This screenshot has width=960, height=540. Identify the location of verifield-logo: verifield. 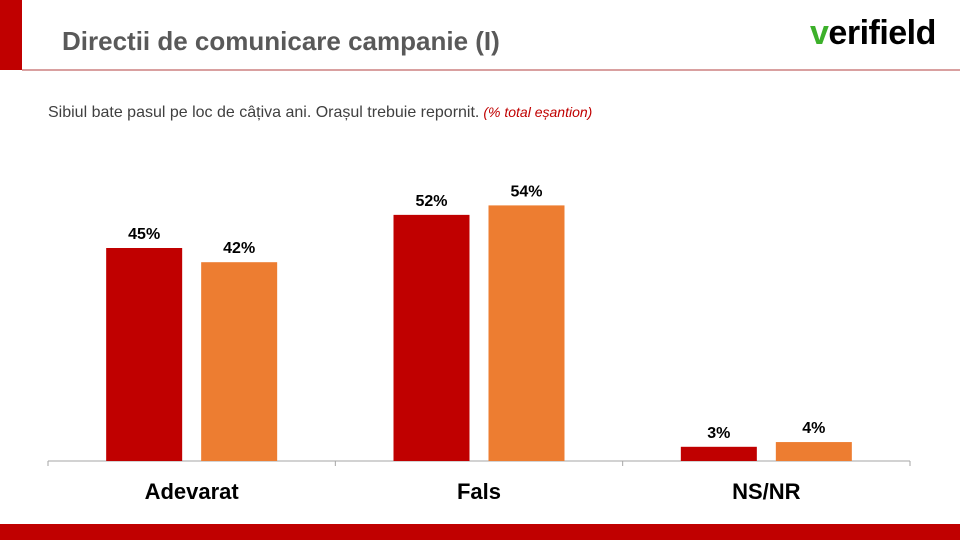
(873, 33).